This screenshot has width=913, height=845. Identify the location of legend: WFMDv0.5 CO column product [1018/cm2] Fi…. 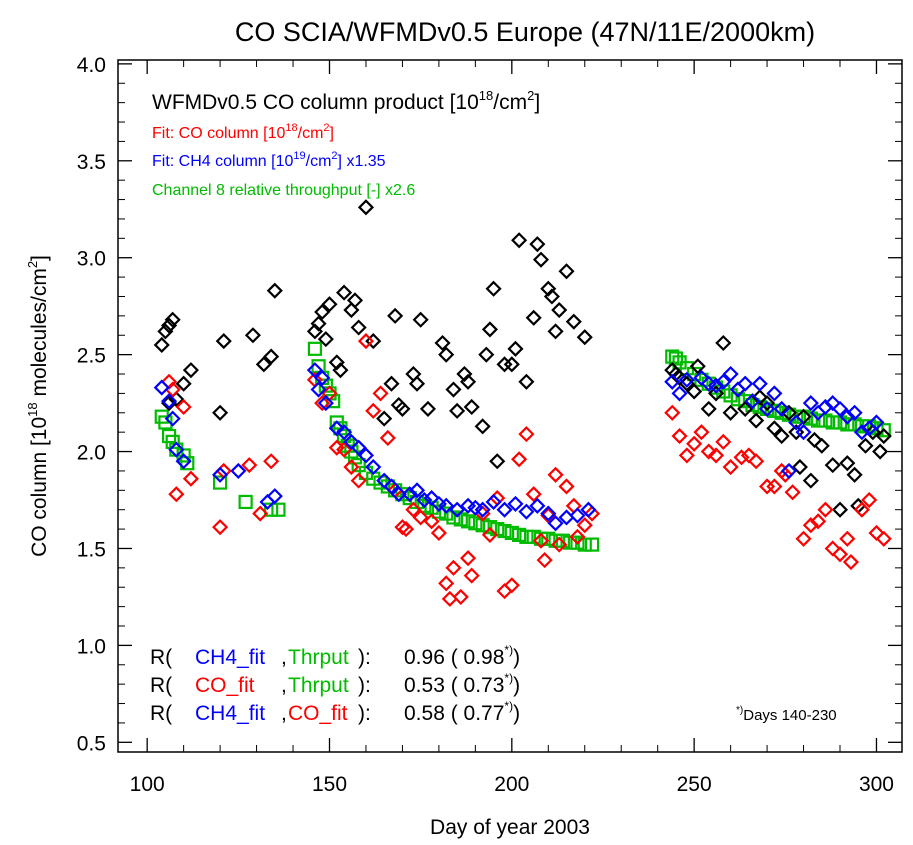
(346, 143).